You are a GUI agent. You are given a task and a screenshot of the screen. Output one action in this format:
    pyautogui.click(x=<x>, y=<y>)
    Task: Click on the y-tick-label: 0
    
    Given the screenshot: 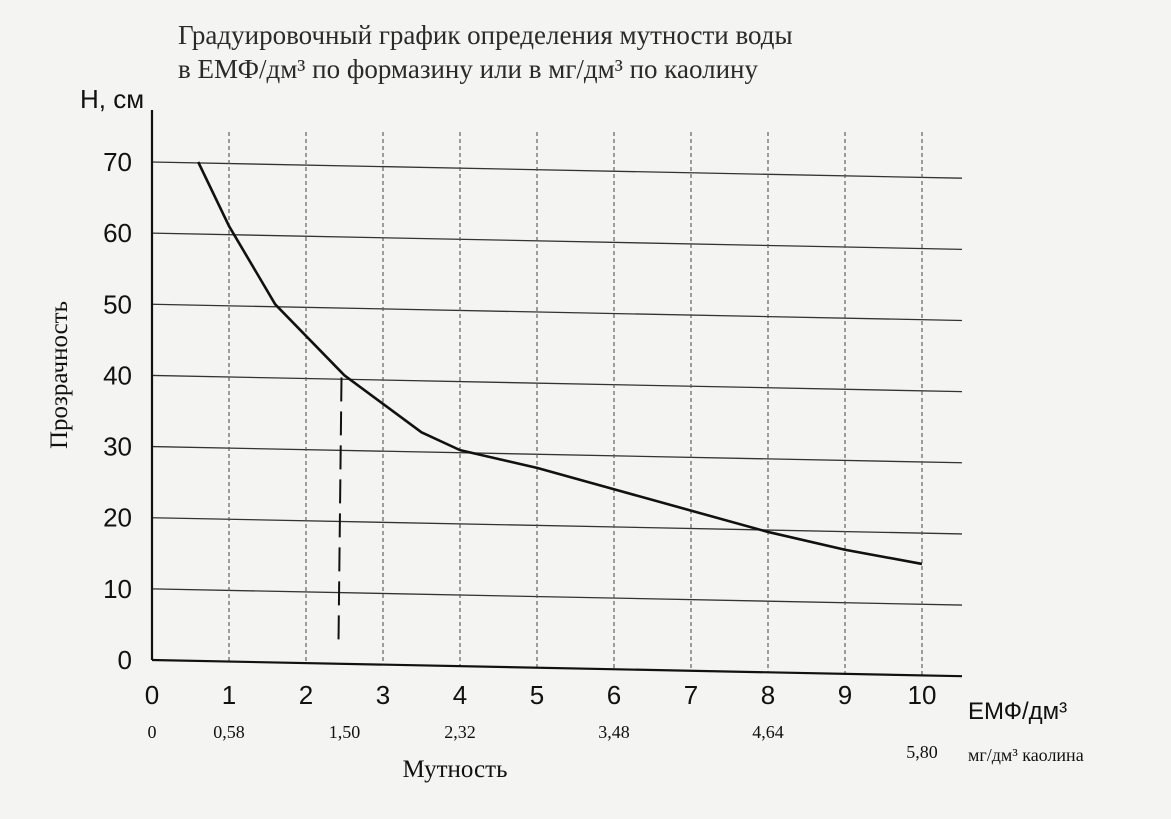 What is the action you would take?
    pyautogui.click(x=125, y=660)
    